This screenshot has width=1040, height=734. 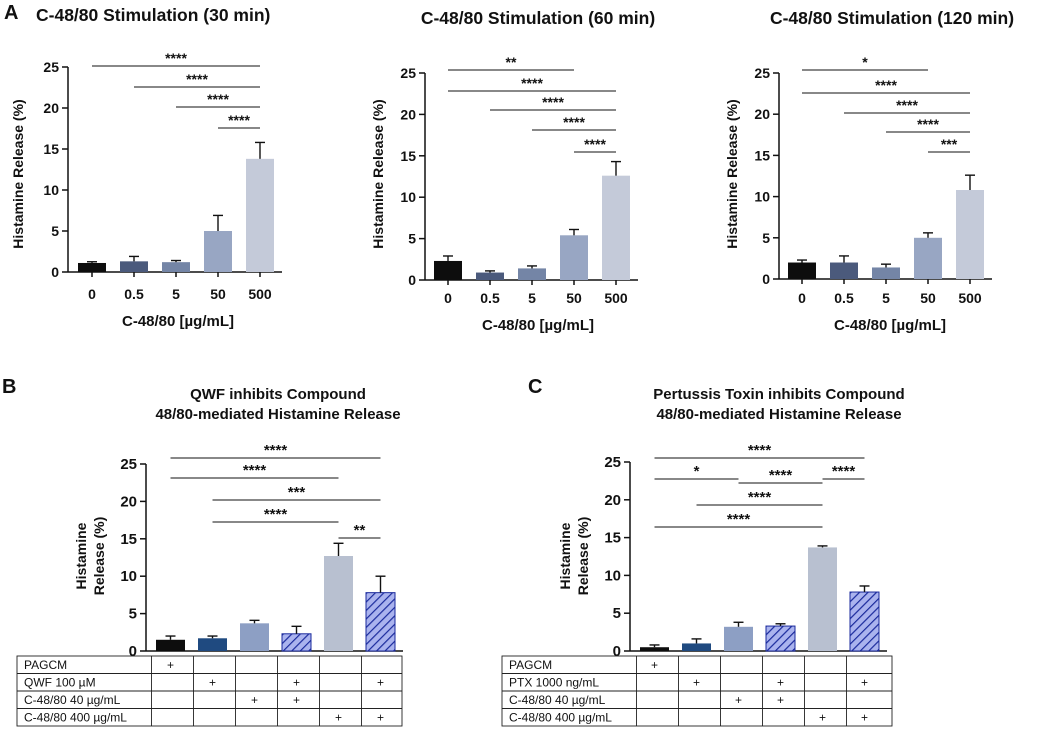 I want to click on chart-b-title: QWF inhibits Compound, so click(x=278, y=394).